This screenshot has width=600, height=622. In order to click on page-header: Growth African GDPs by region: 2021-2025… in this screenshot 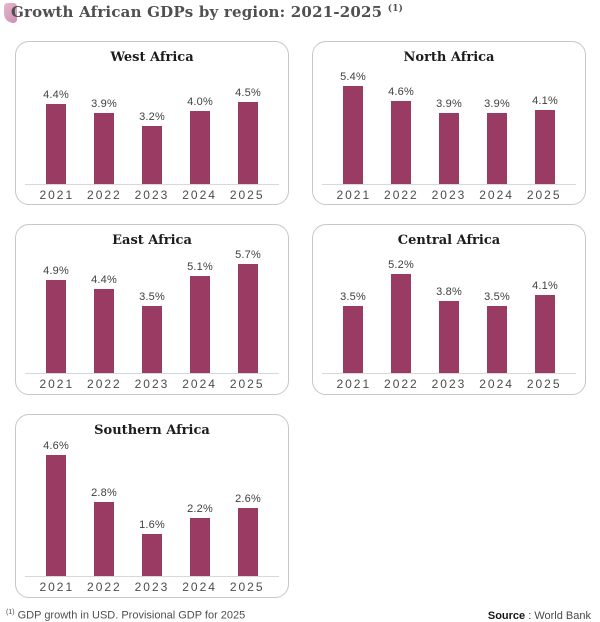, I will do `click(300, 14)`.